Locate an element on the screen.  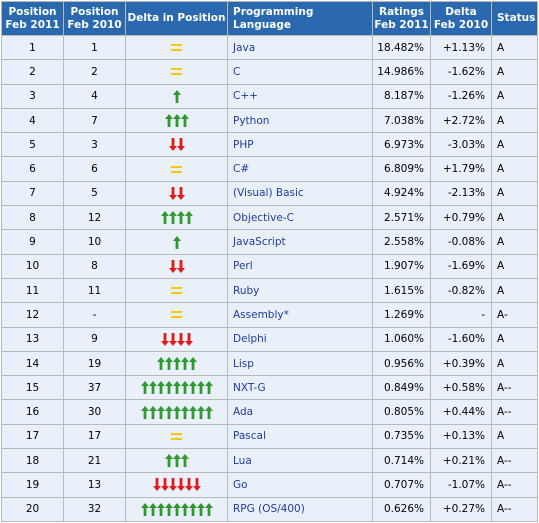
language-cell: PHP is located at coordinates (300, 145).